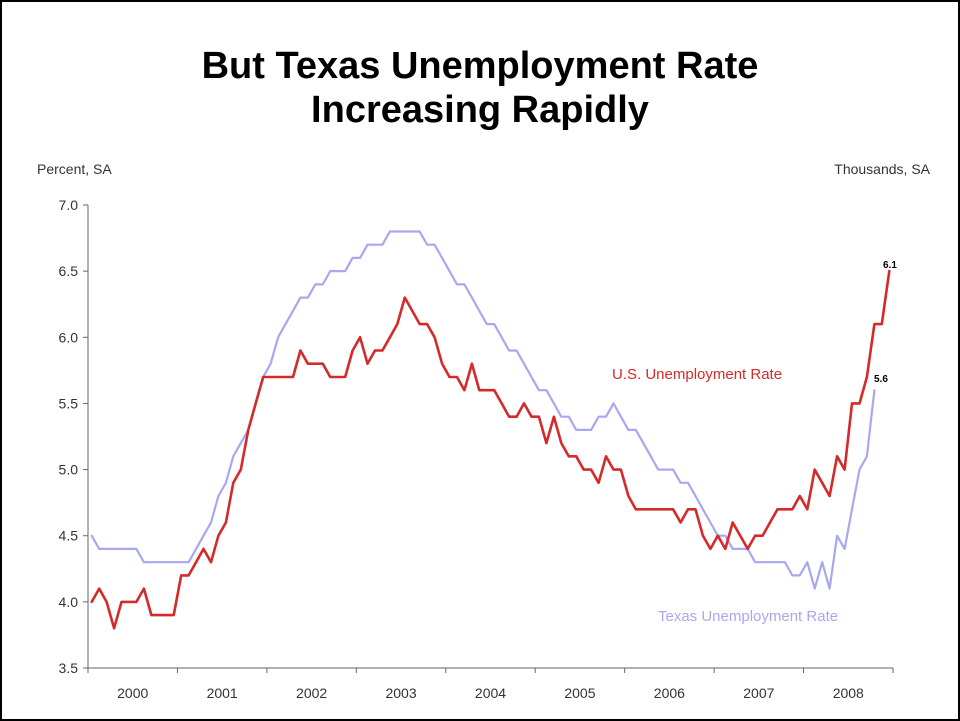  What do you see at coordinates (890, 265) in the screenshot?
I see `us-end-value-label: 6.1` at bounding box center [890, 265].